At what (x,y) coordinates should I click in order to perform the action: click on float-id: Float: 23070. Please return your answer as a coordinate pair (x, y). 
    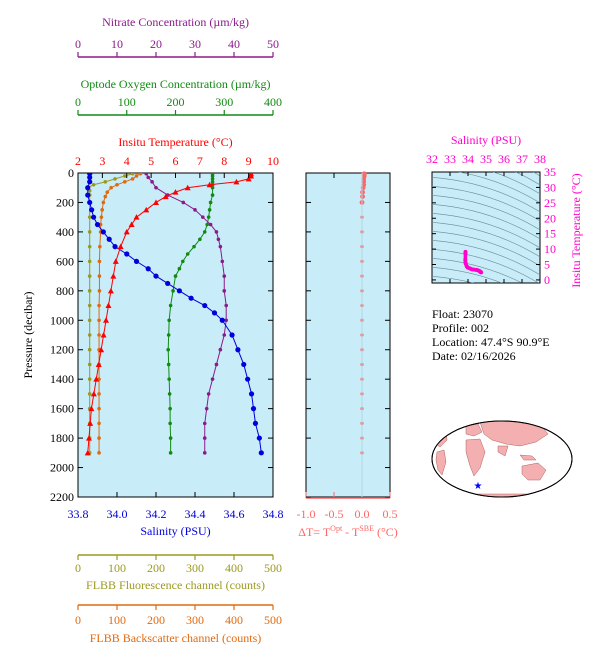
    Looking at the image, I should click on (462, 314).